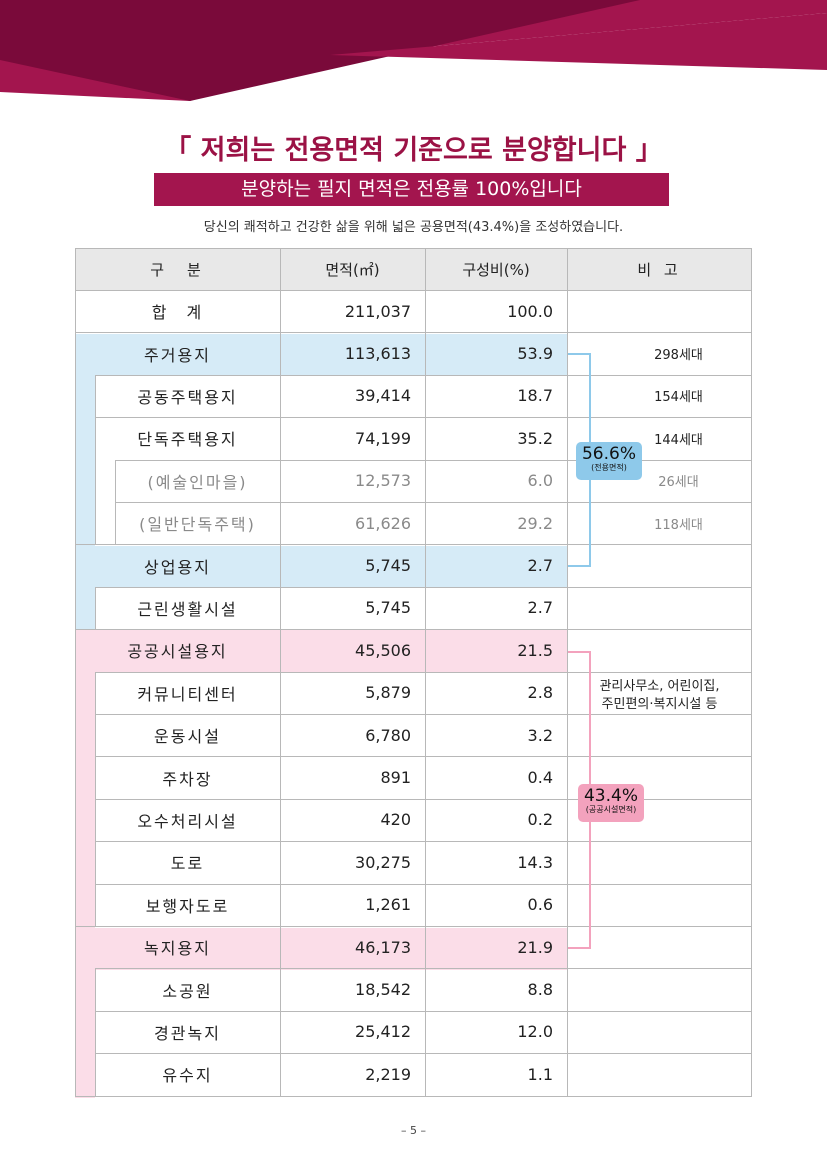 The height and width of the screenshot is (1169, 827). Describe the element at coordinates (678, 440) in the screenshot. I see `row-note: 144세대` at that location.